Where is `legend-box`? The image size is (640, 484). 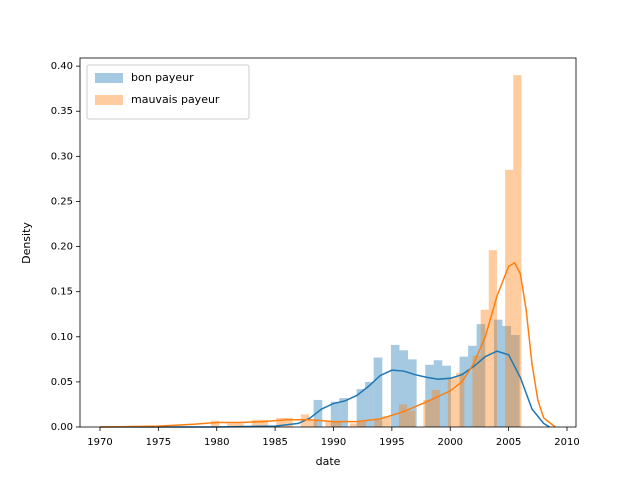 legend-box is located at coordinates (168, 92).